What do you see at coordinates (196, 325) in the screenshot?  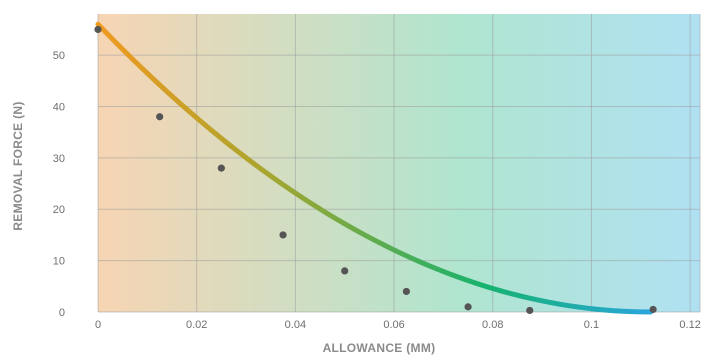 I see `x-tick-label: 0.02` at bounding box center [196, 325].